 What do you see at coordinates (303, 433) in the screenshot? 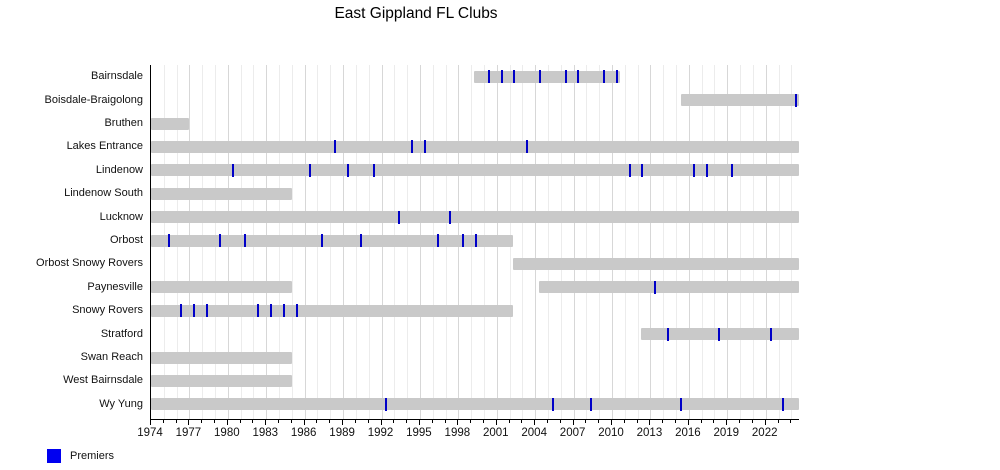
I see `x-tick-label: 1986` at bounding box center [303, 433].